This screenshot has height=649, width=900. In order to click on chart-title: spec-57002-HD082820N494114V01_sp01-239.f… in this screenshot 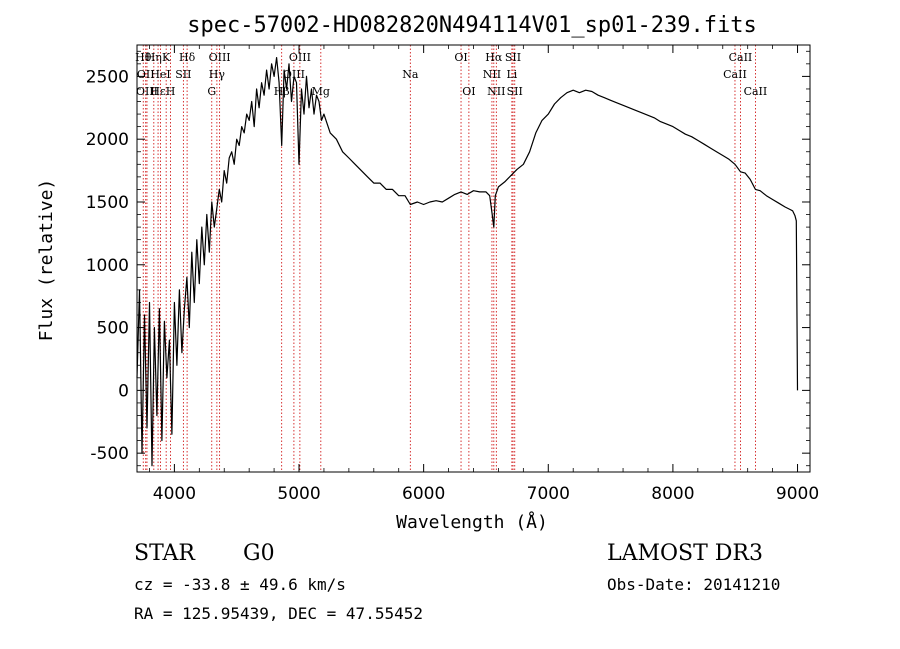, I will do `click(472, 25)`.